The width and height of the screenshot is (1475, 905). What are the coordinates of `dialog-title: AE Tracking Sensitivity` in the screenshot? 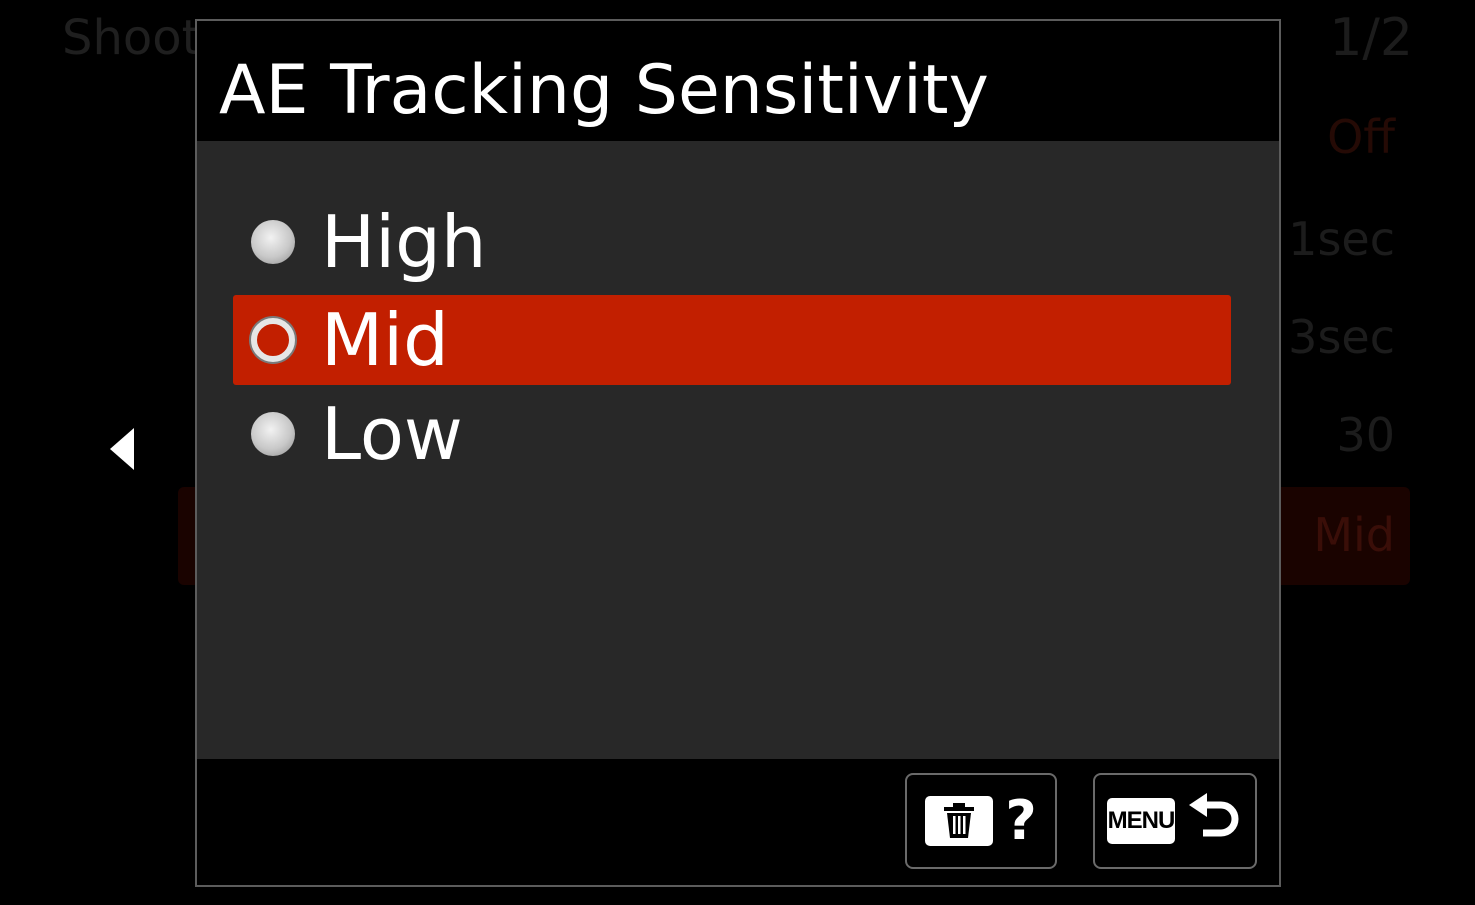 It's located at (738, 81).